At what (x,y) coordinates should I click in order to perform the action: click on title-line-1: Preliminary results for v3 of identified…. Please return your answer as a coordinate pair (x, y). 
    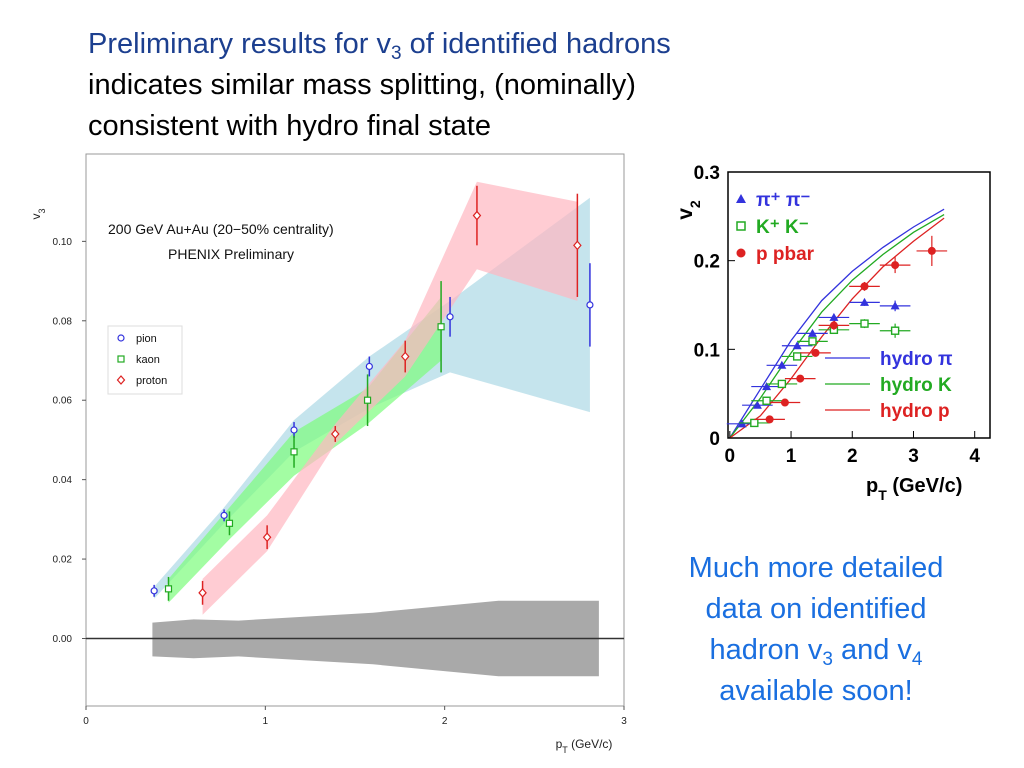
    Looking at the image, I should click on (448, 44).